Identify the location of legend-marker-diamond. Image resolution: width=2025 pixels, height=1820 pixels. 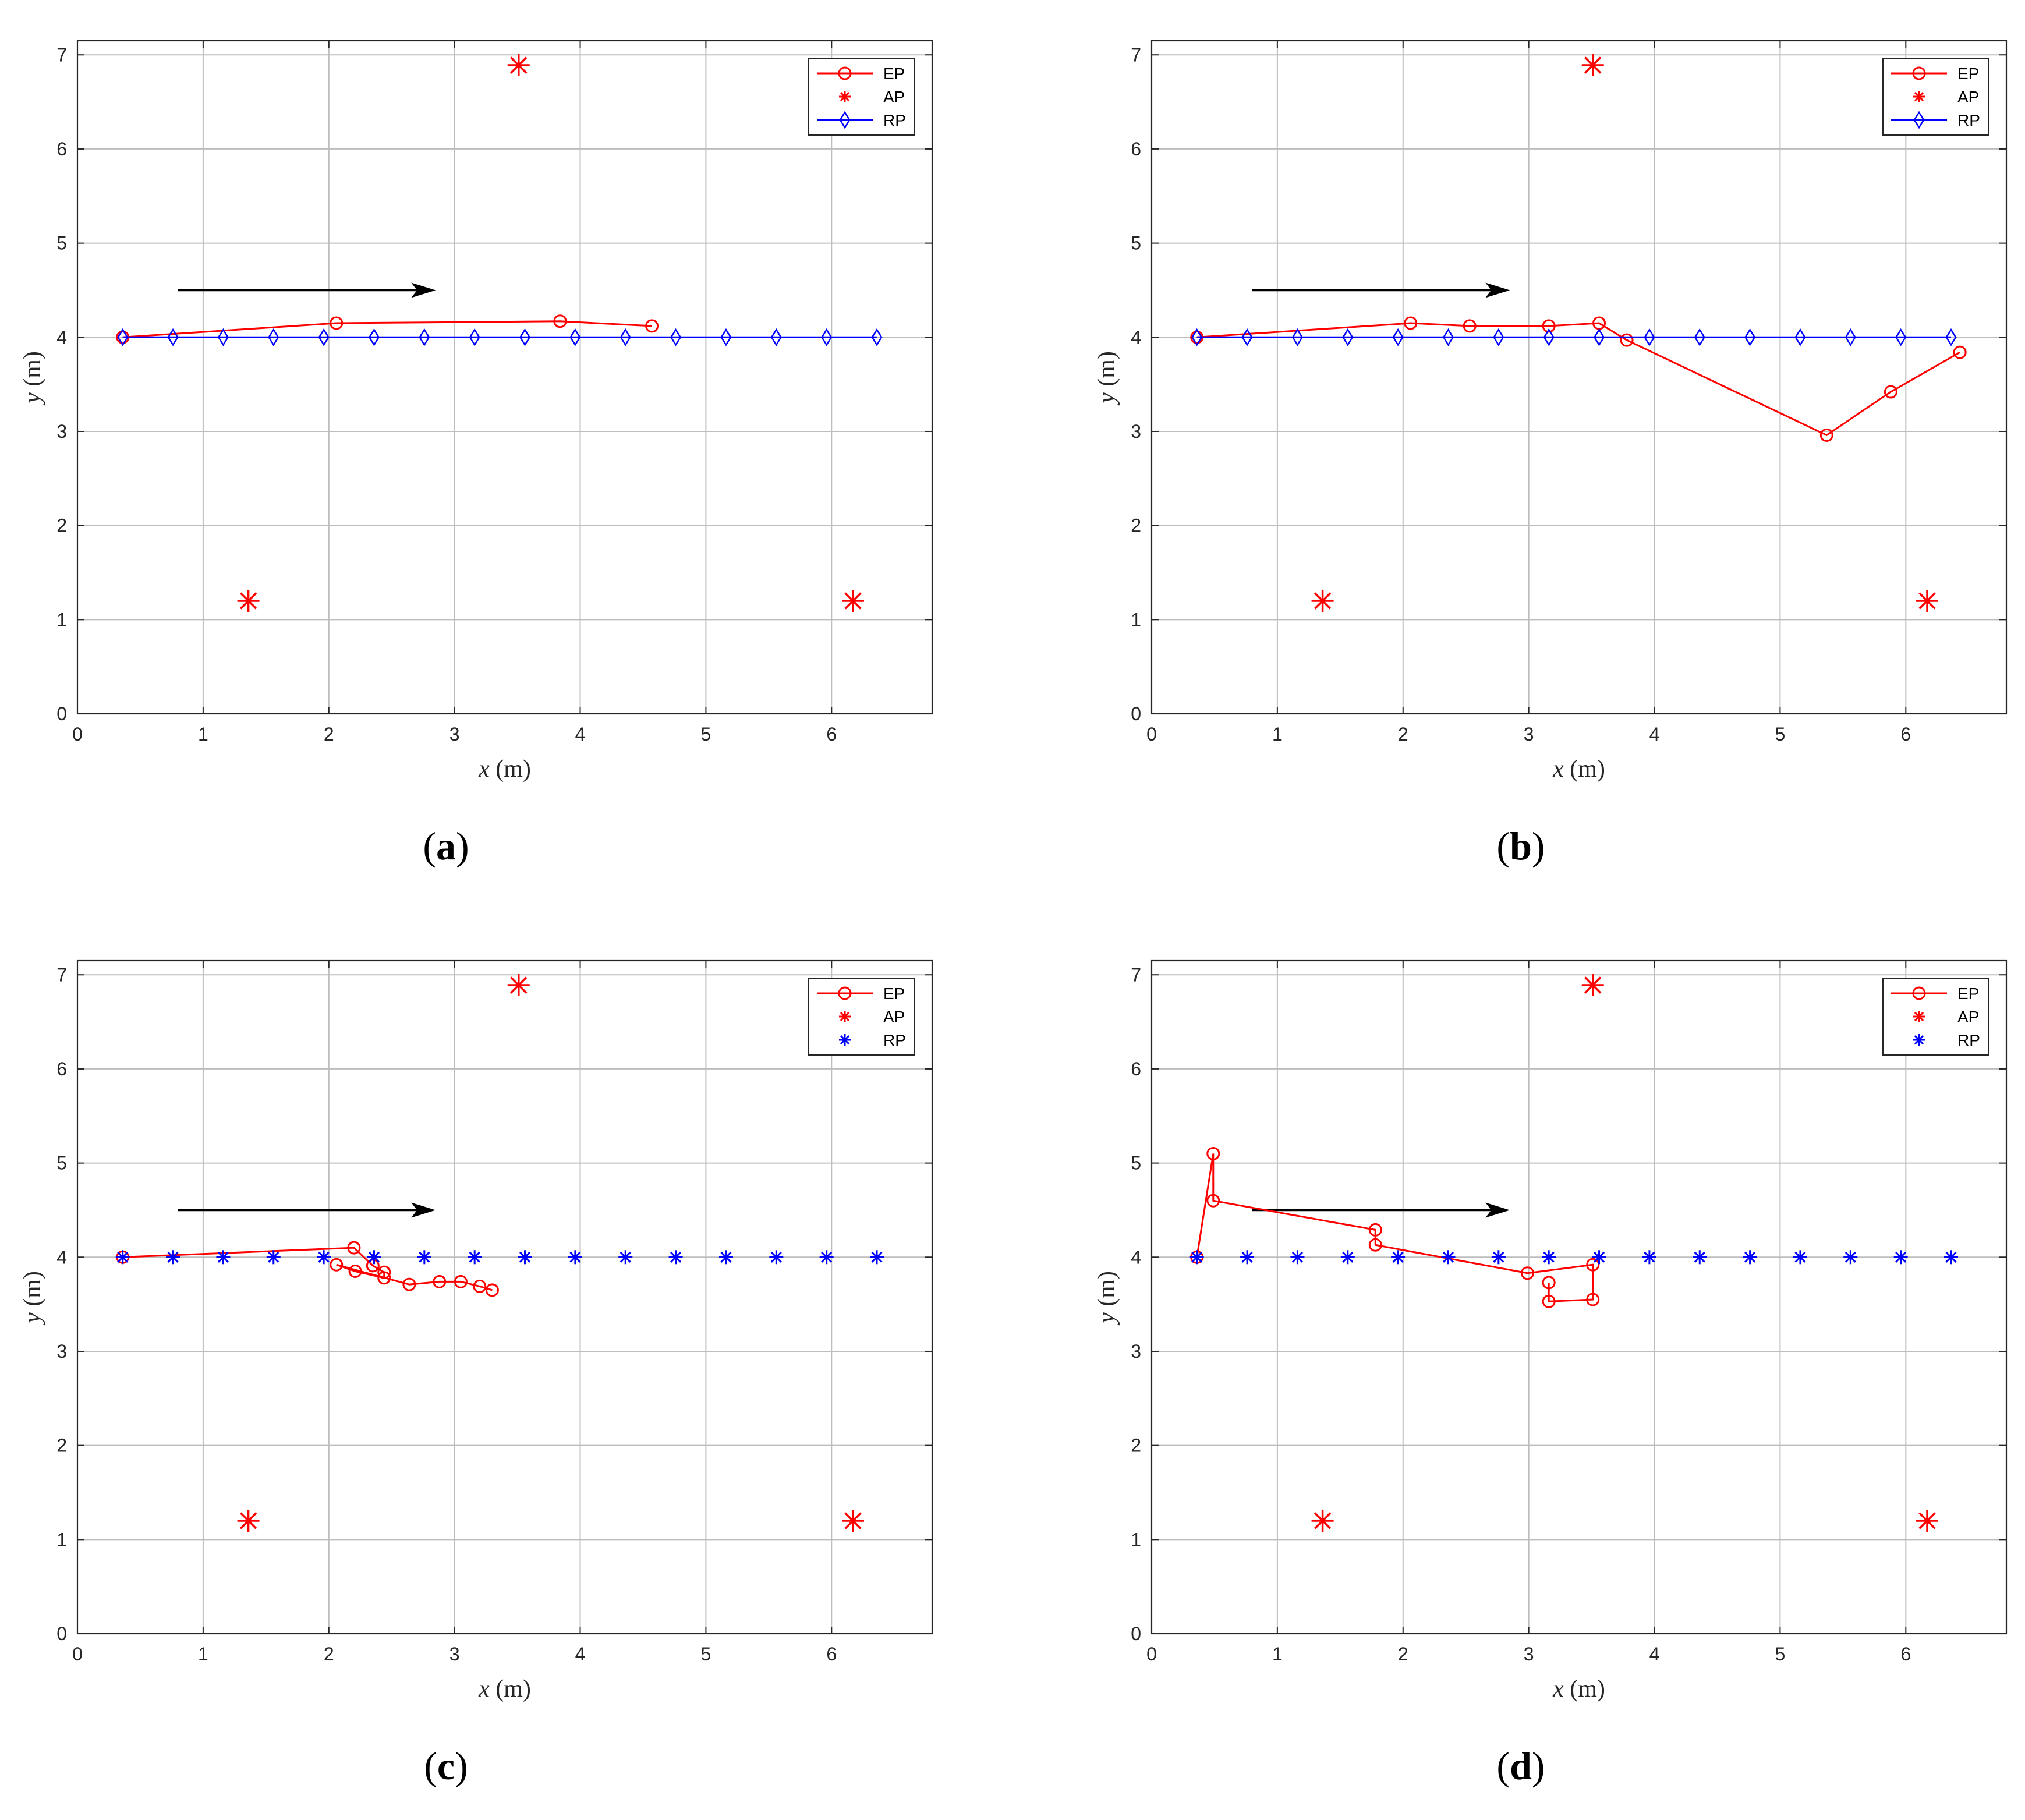
(845, 120).